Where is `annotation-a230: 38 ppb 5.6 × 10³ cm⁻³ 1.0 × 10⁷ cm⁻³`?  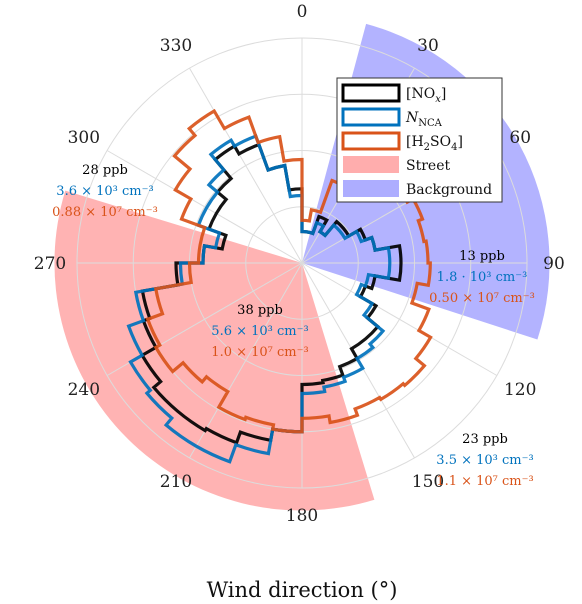 annotation-a230: 38 ppb 5.6 × 10³ cm⁻³ 1.0 × 10⁷ cm⁻³ is located at coordinates (259, 331).